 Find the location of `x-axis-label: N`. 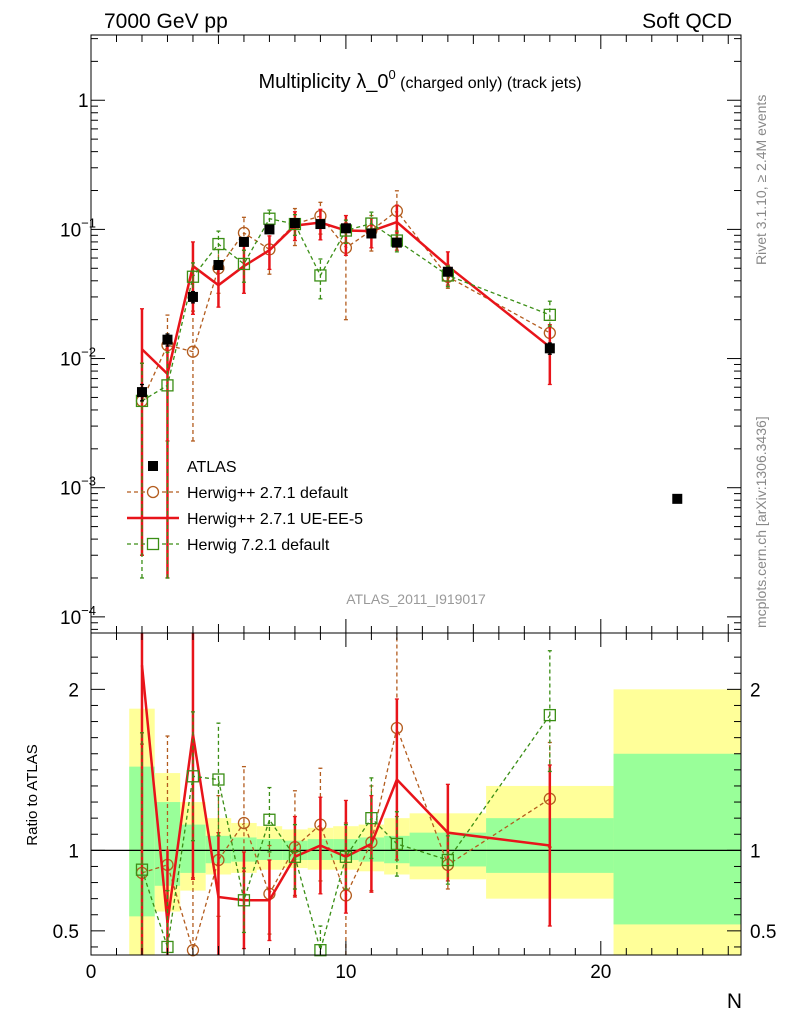

x-axis-label: N is located at coordinates (734, 1001).